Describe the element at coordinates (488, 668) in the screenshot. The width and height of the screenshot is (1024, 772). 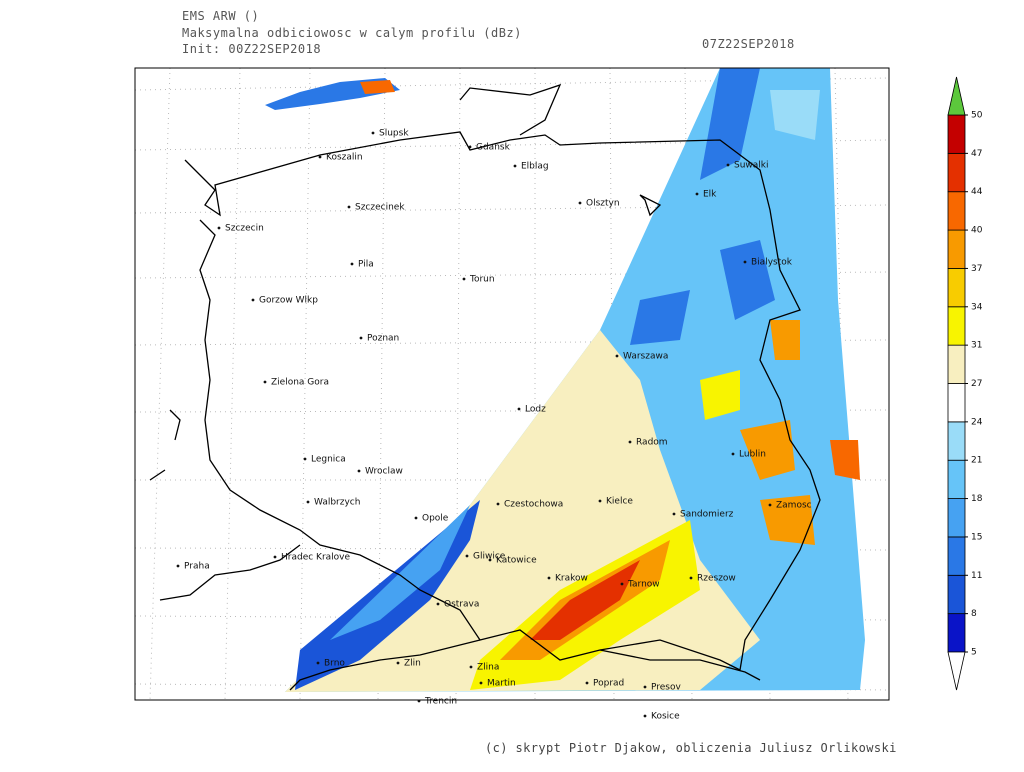
I see `city-label: Zlina` at that location.